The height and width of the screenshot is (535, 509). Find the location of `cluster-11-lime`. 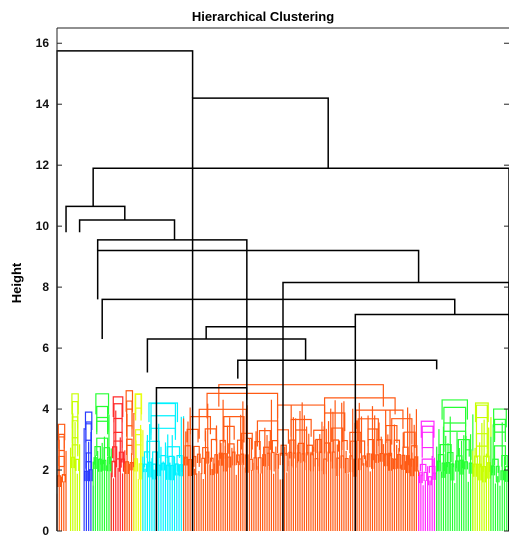

cluster-11-lime is located at coordinates (482, 466).